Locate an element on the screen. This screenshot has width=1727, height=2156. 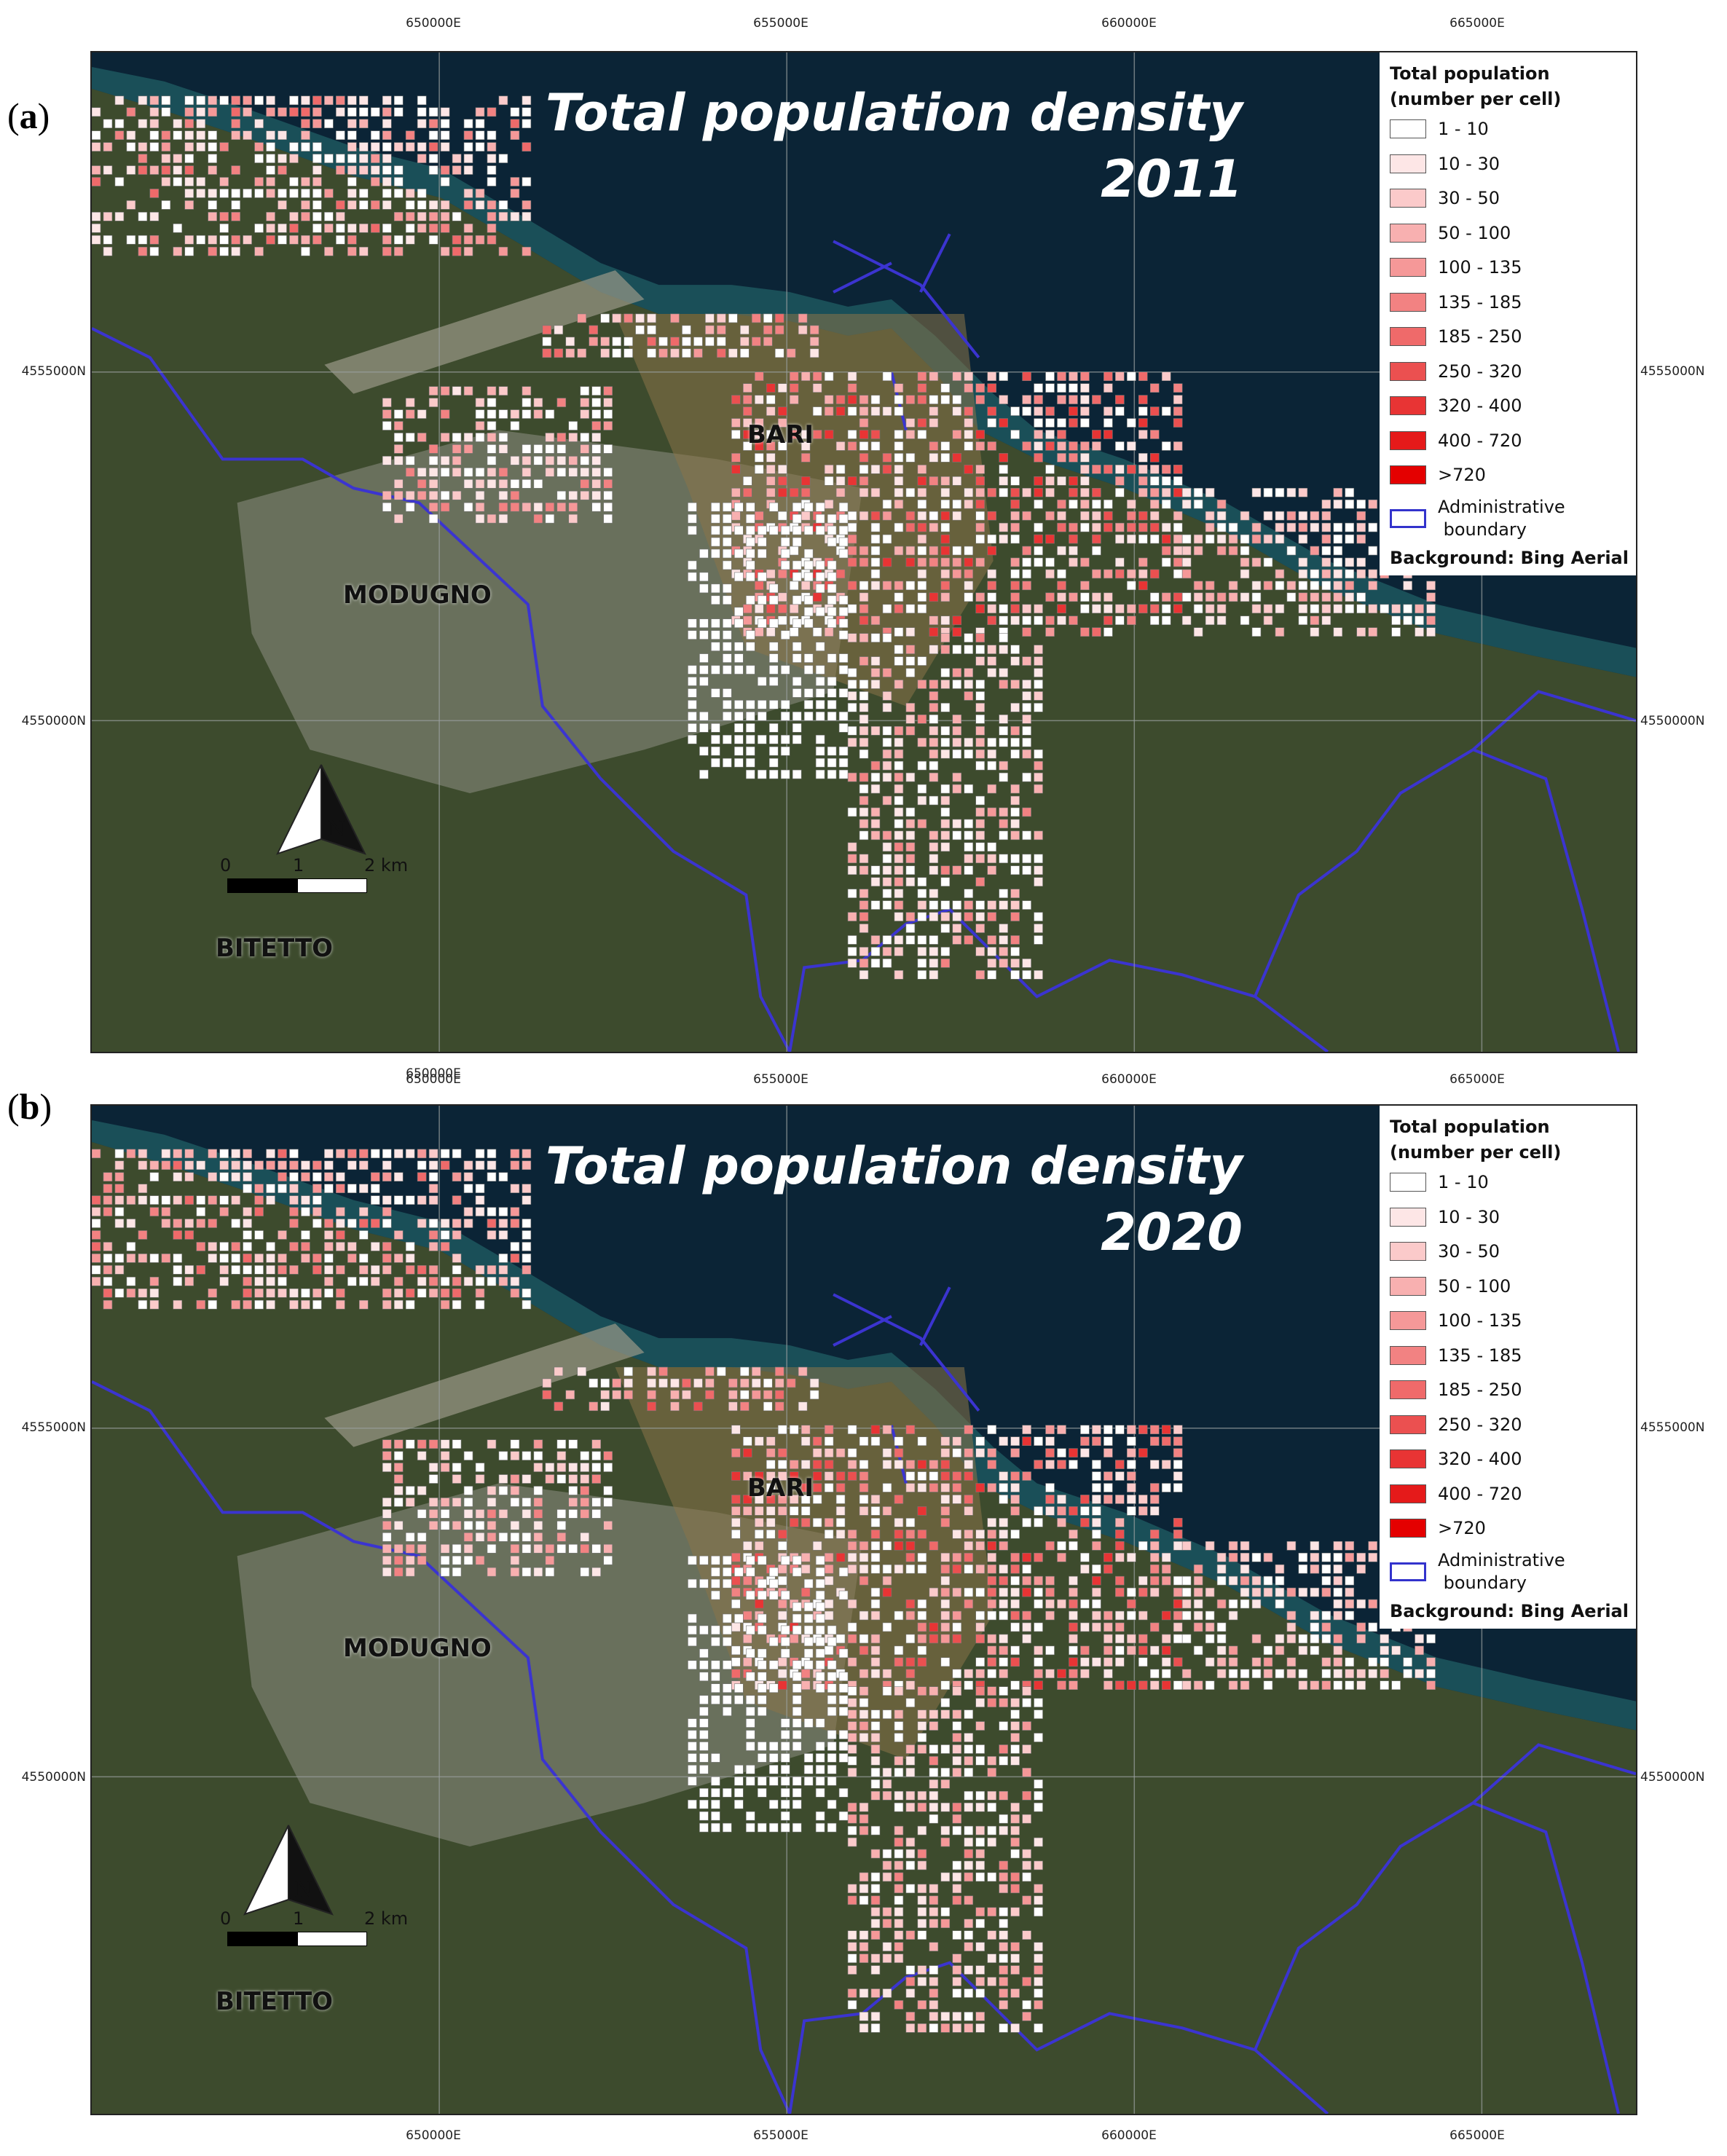
legend-swatch is located at coordinates (1408, 1217).